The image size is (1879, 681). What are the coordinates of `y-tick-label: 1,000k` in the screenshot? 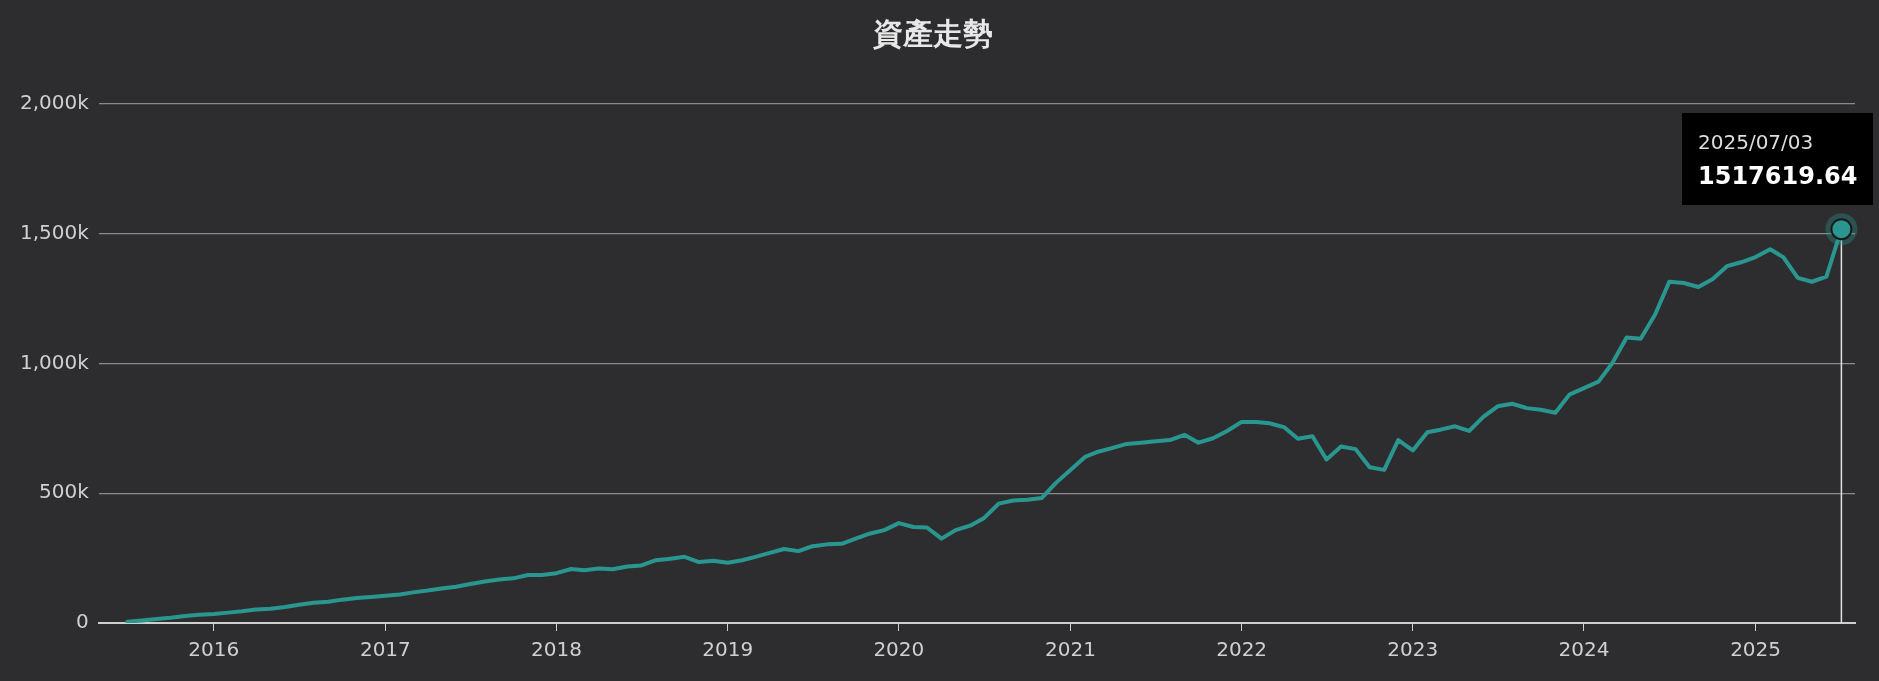 It's located at (54, 361).